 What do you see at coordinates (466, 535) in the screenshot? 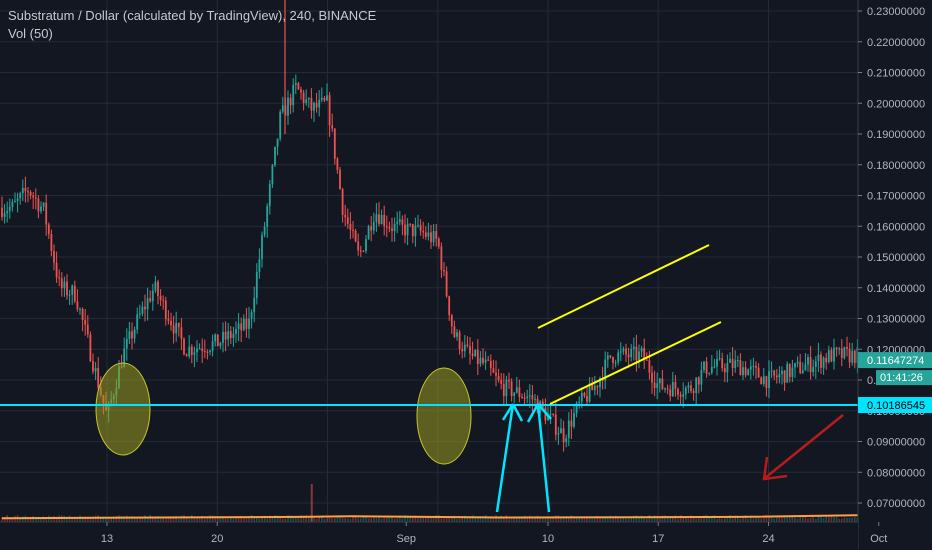
I see `time-axis: 1320Sep101724Oct815` at bounding box center [466, 535].